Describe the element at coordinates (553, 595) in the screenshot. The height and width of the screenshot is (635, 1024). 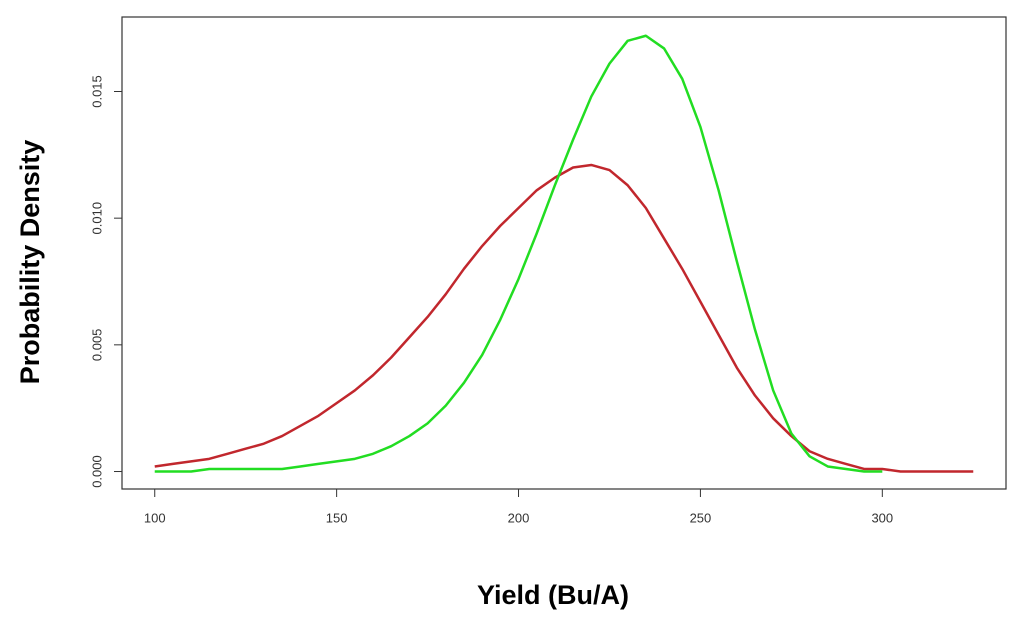
I see `x-axis-label: Yield (Bu/A)` at that location.